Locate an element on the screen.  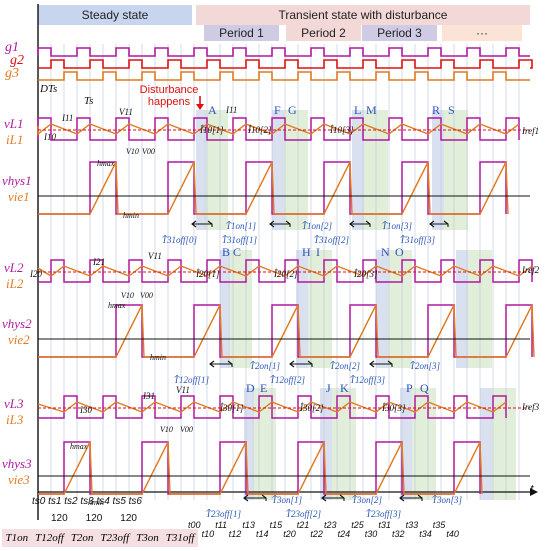
period-more-label: ··· is located at coordinates (482, 33).